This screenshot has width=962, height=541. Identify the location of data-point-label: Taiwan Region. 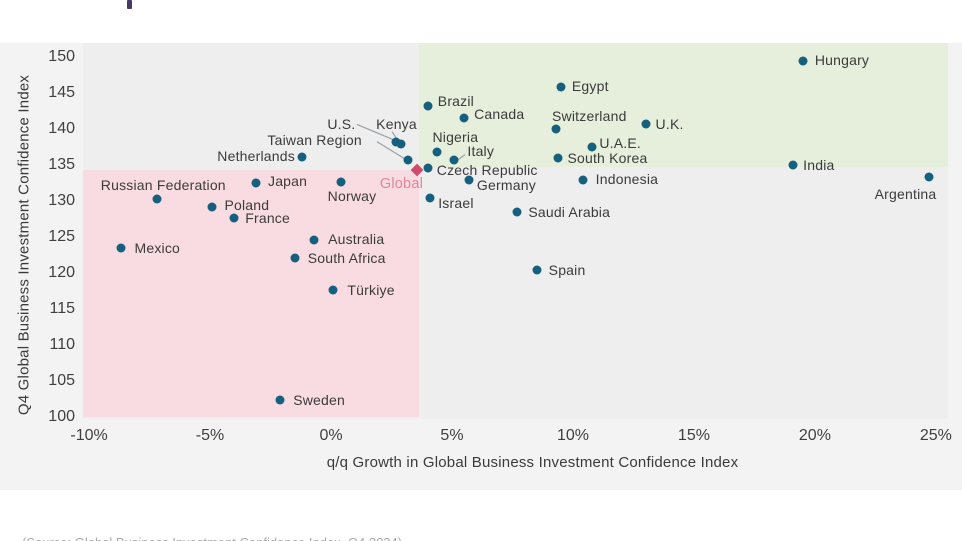
(314, 140).